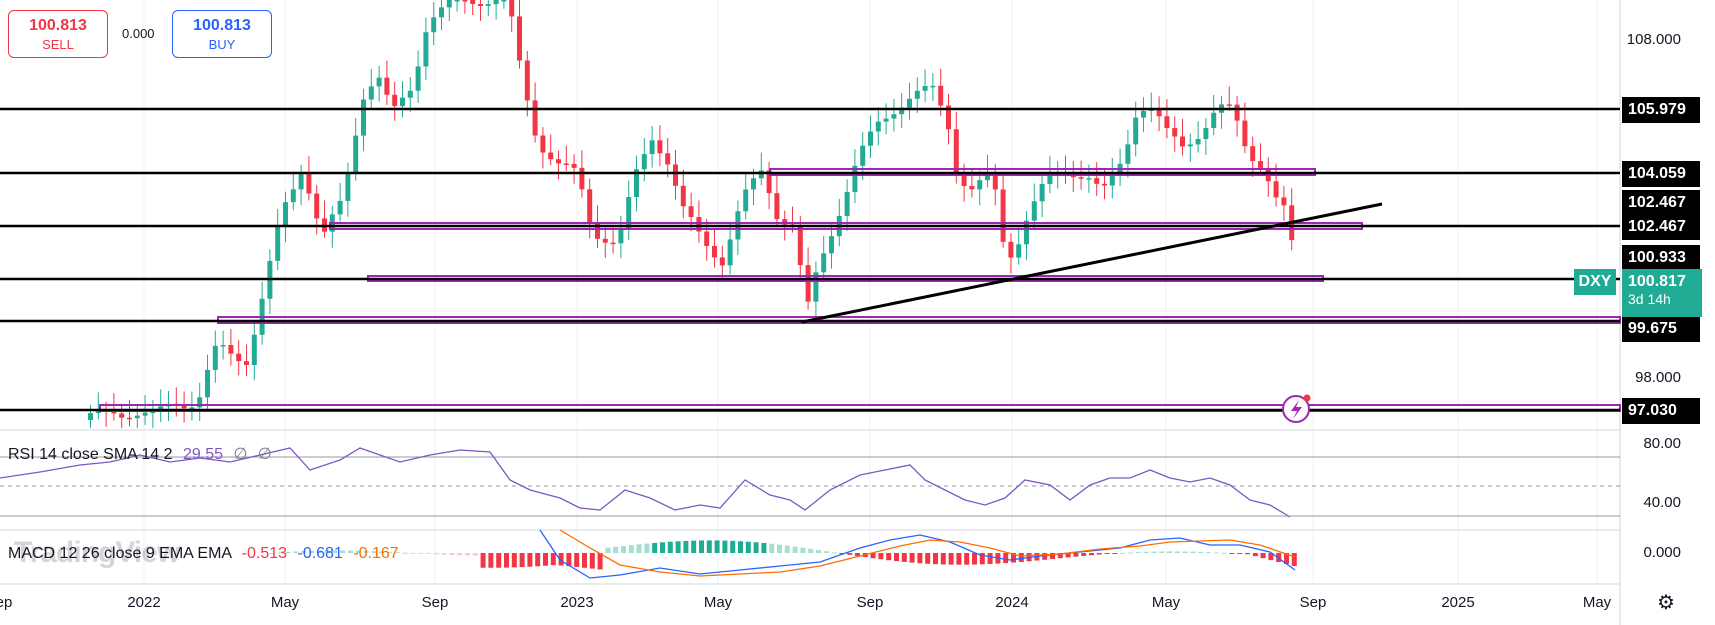 The height and width of the screenshot is (625, 1715). What do you see at coordinates (1296, 408) in the screenshot?
I see `lightning-icon` at bounding box center [1296, 408].